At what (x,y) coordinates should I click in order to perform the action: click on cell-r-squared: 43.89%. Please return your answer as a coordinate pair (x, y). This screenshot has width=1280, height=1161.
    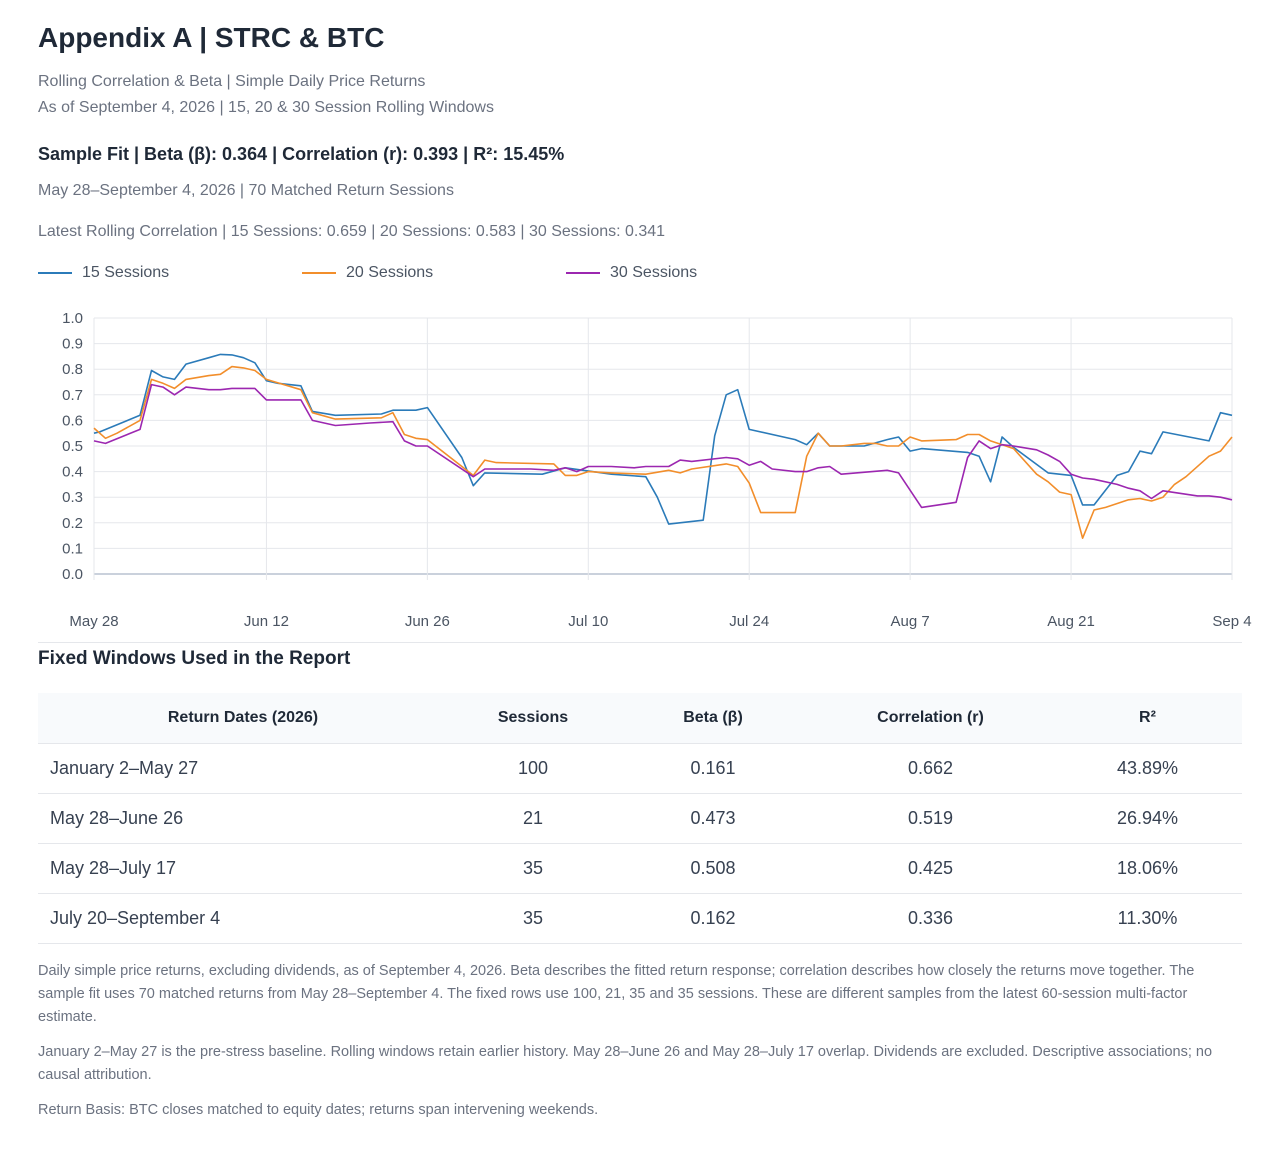
    Looking at the image, I should click on (1147, 768).